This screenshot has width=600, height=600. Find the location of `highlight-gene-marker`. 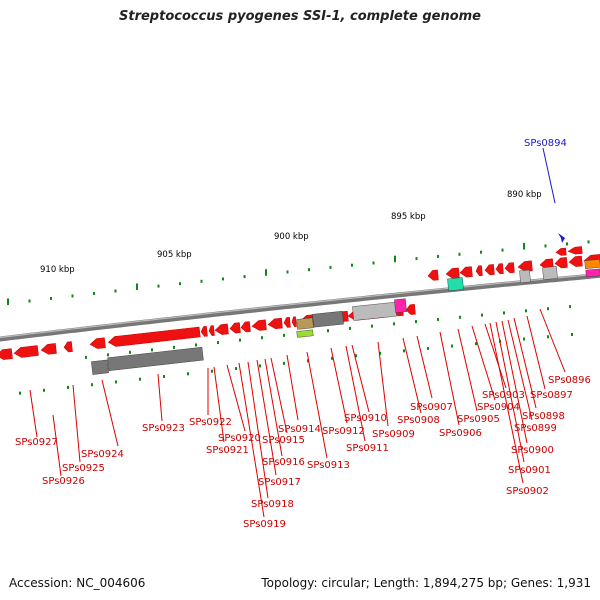

highlight-gene-marker is located at coordinates (561, 238).